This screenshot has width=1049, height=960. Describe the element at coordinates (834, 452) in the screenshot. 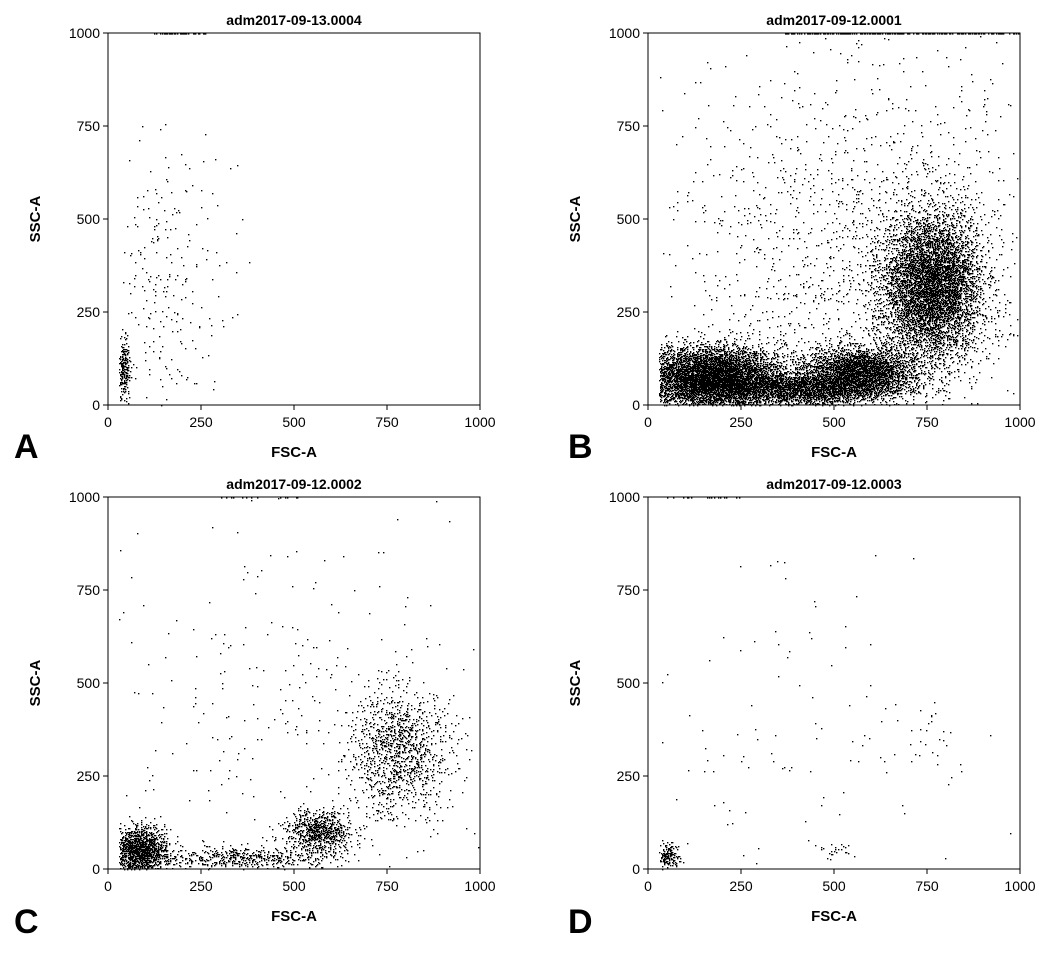

I see `panel-b-x-axis-label: FSC-A` at that location.